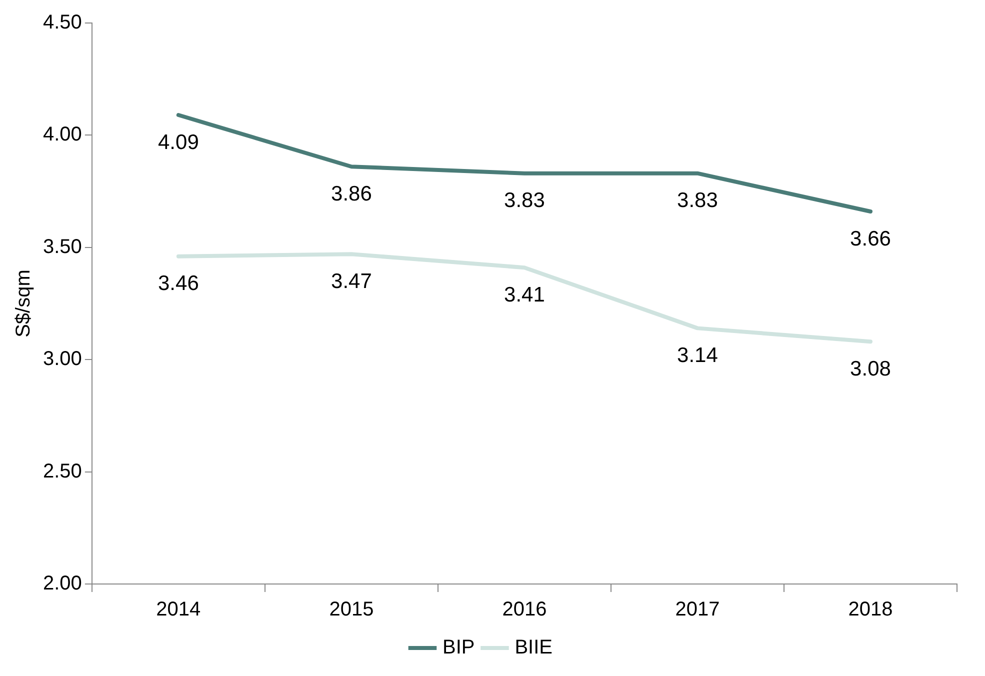  What do you see at coordinates (178, 142) in the screenshot?
I see `data-label: 4.09` at bounding box center [178, 142].